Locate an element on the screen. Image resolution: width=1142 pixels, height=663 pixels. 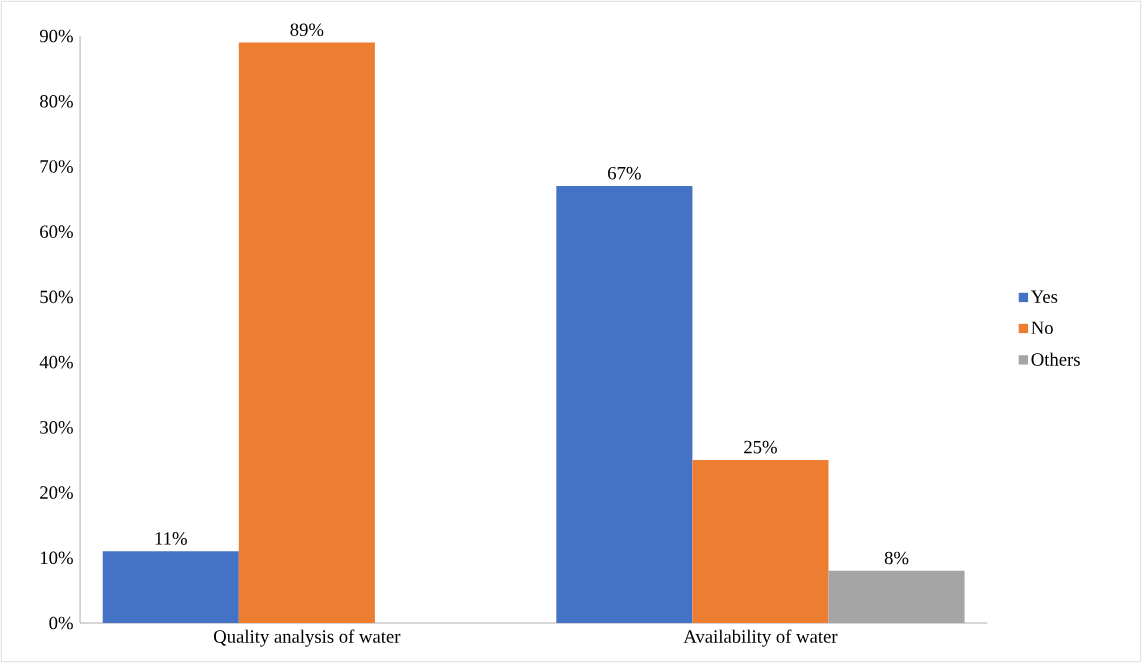
y-tick-label: 60% is located at coordinates (56, 232).